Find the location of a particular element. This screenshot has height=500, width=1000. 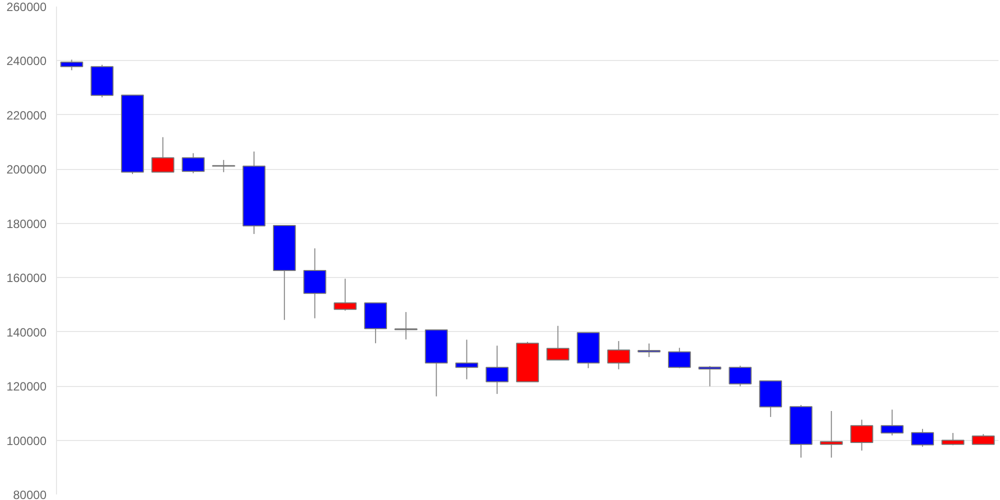

y-tick-label: 100000 is located at coordinates (26, 441).